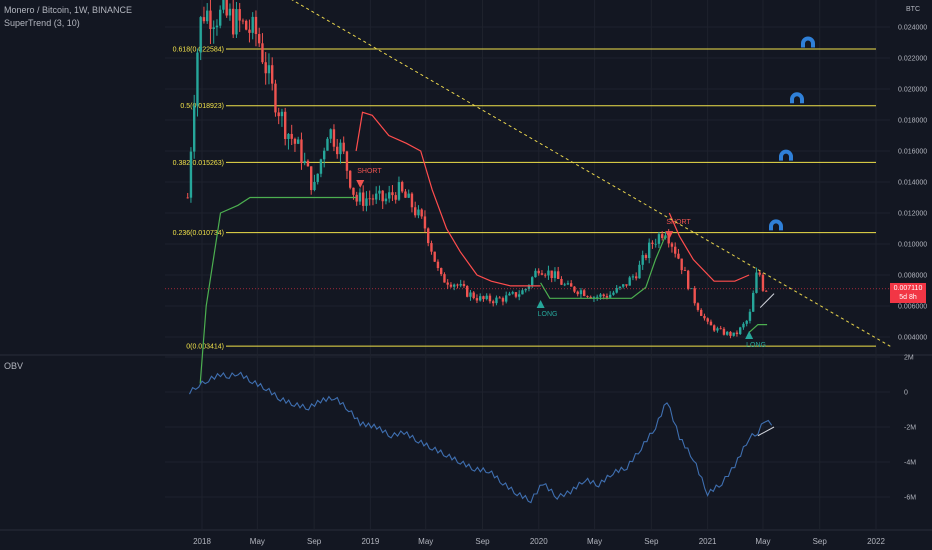 This screenshot has width=932, height=550. I want to click on fib-level-label: 0.382(0.015263), so click(198, 163).